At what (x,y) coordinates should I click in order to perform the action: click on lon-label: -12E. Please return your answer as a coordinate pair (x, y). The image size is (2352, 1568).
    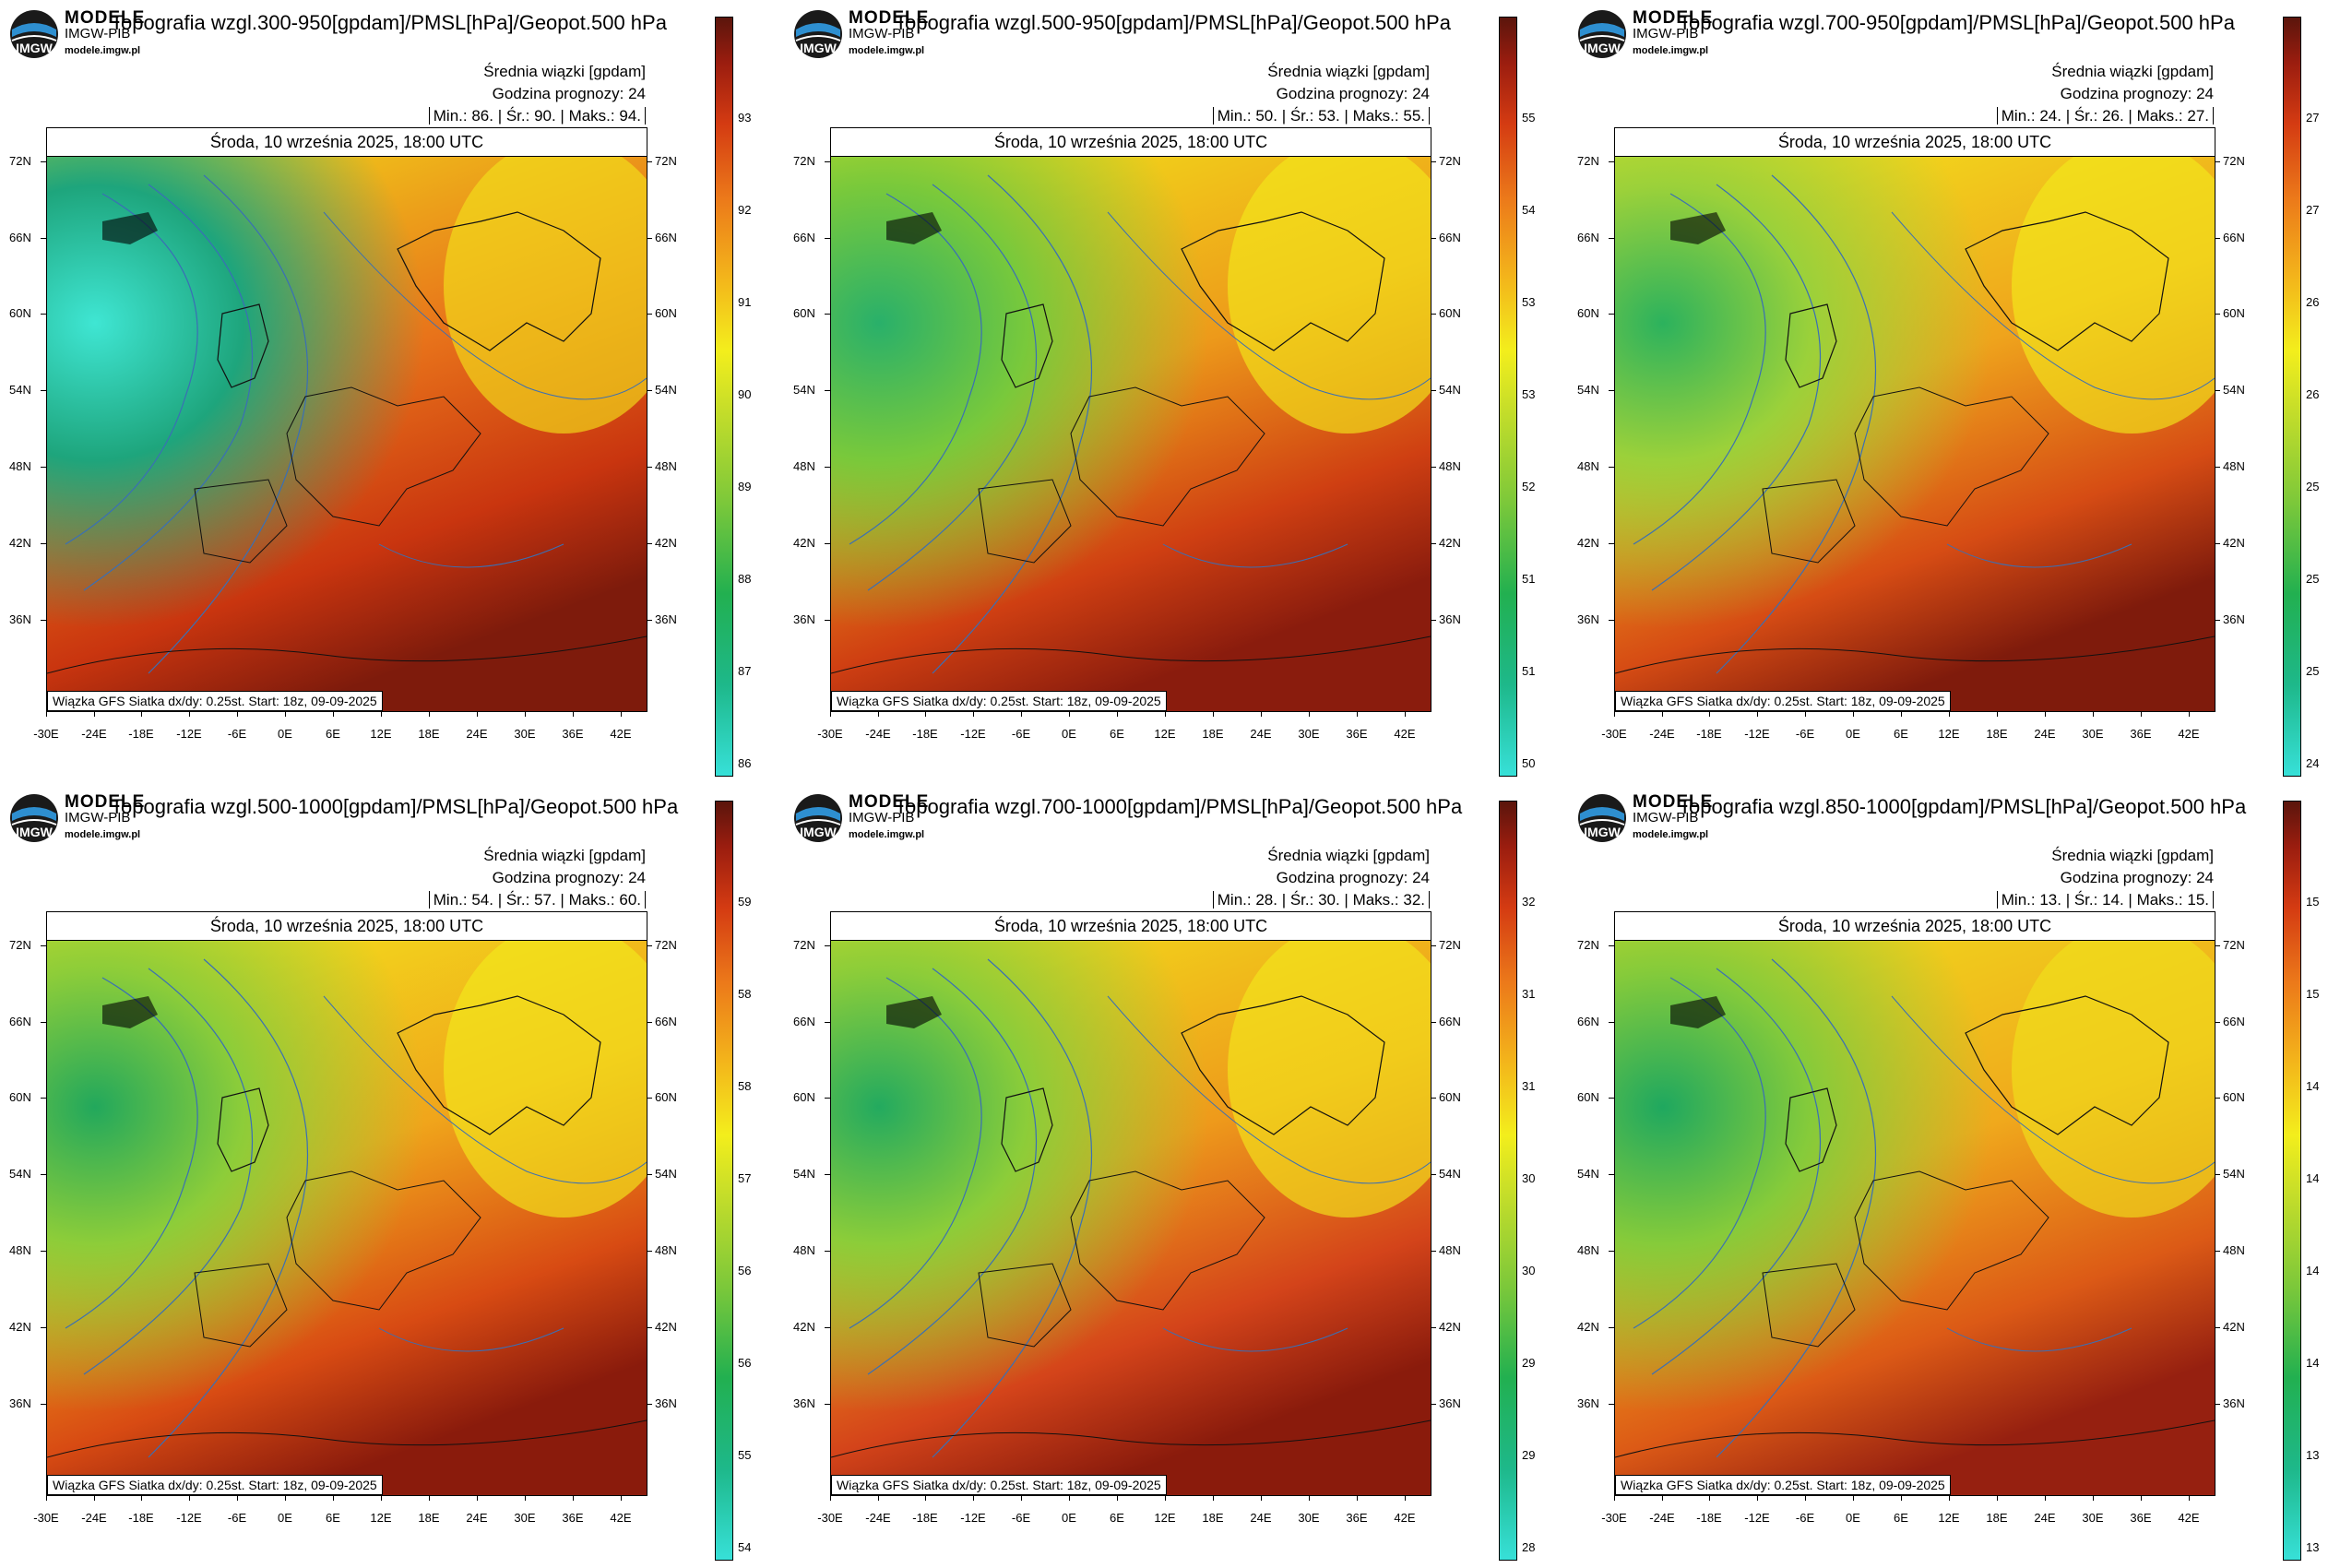
    Looking at the image, I should click on (973, 734).